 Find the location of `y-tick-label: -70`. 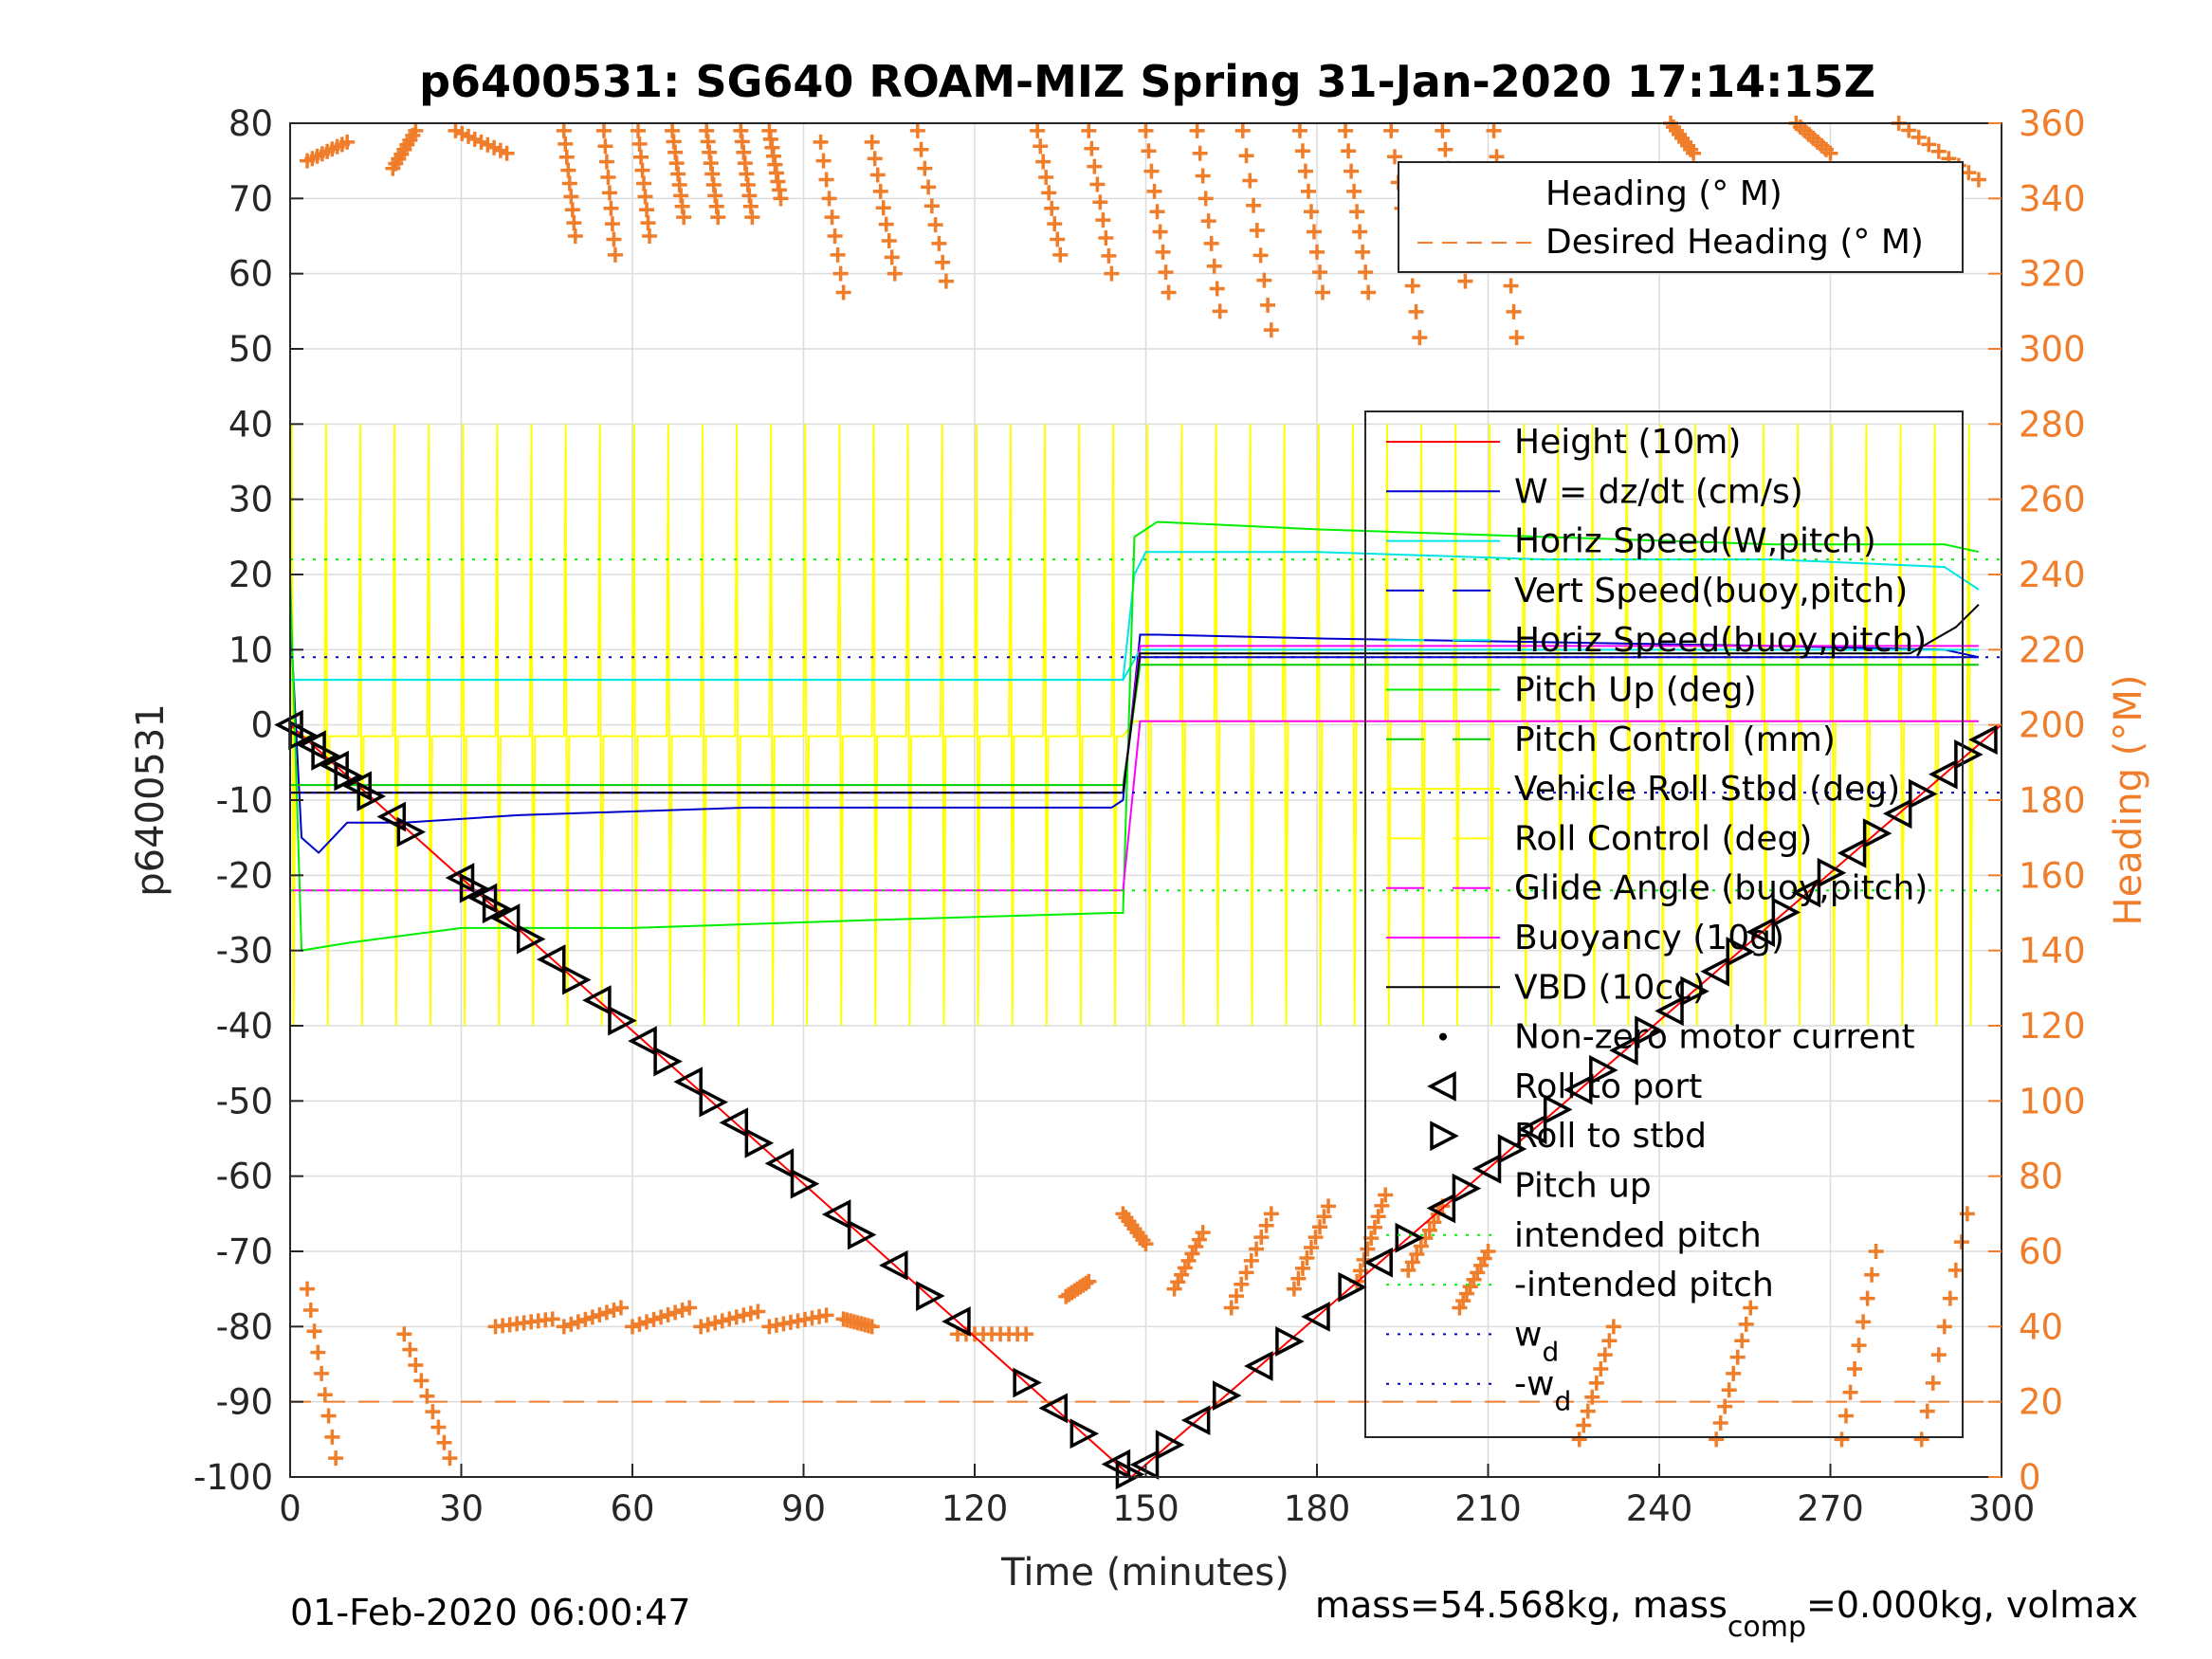

y-tick-label: -70 is located at coordinates (244, 1251).